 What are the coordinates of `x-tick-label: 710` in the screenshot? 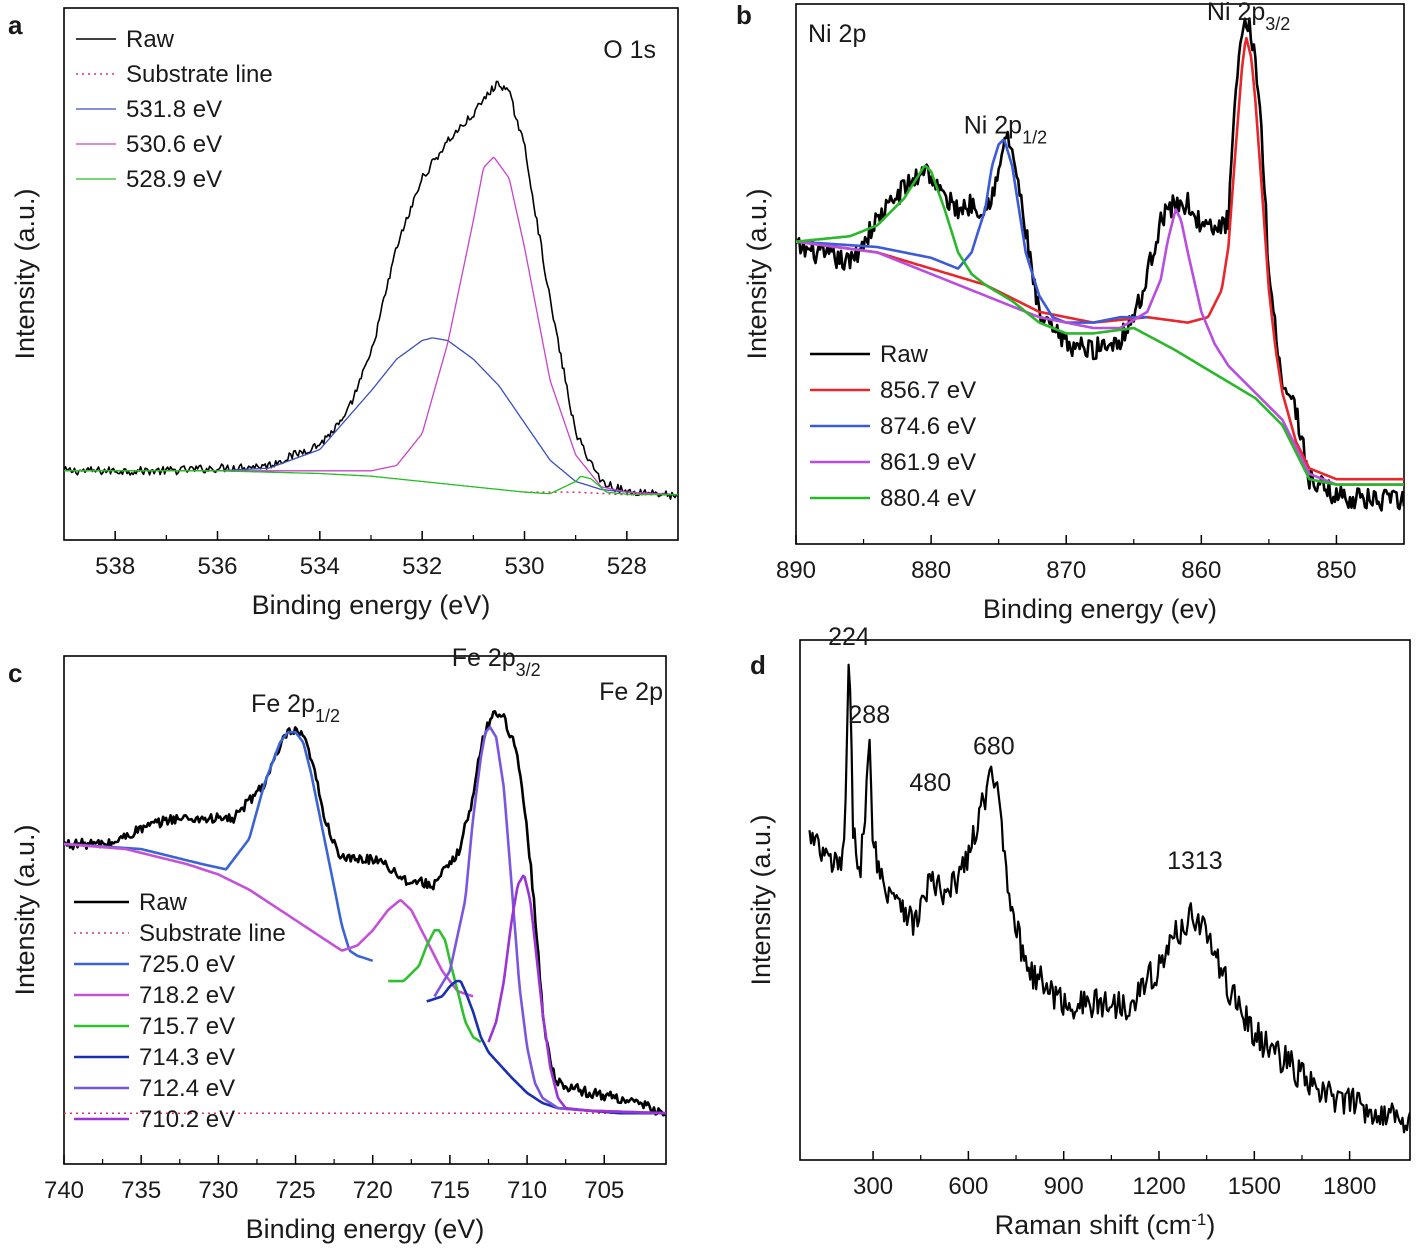 It's located at (527, 1190).